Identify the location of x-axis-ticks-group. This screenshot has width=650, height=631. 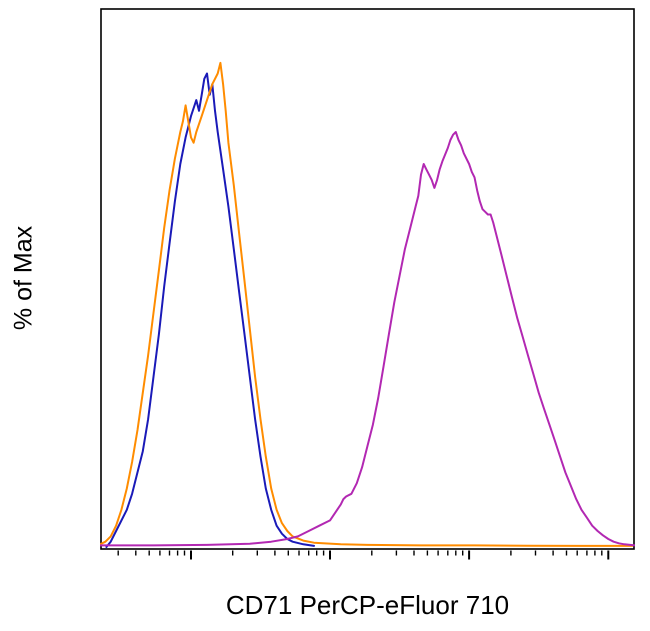
(363, 555).